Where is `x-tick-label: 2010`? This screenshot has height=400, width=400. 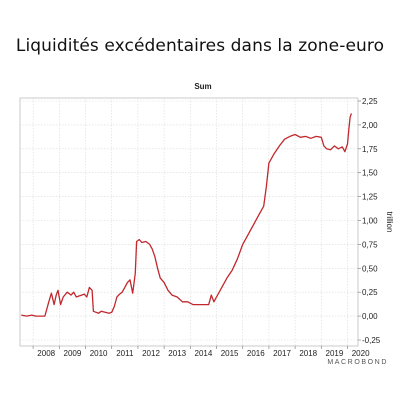
x-tick-label: 2010 is located at coordinates (99, 353).